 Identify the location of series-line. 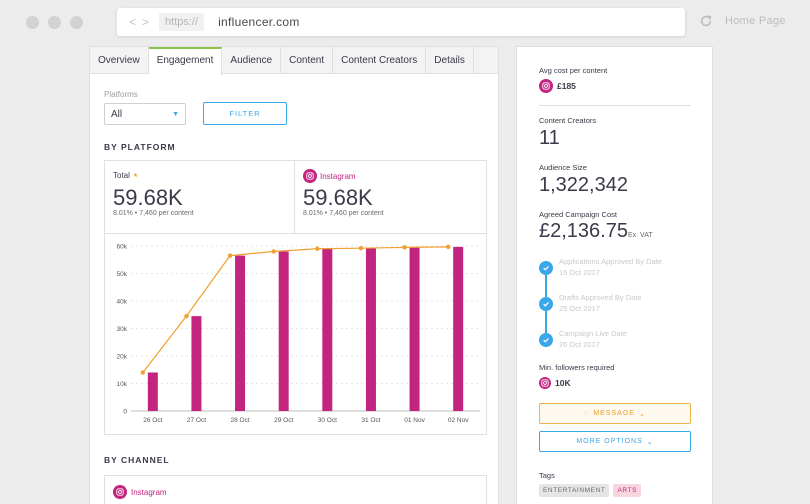
(295, 309).